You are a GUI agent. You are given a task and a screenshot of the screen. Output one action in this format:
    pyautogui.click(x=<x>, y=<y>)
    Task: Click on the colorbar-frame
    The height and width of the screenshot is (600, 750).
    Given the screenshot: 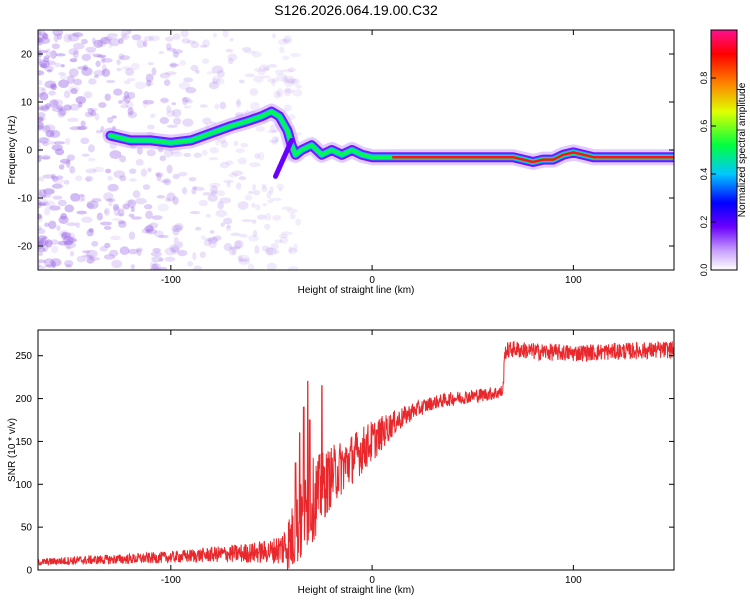 What is the action you would take?
    pyautogui.click(x=724, y=150)
    